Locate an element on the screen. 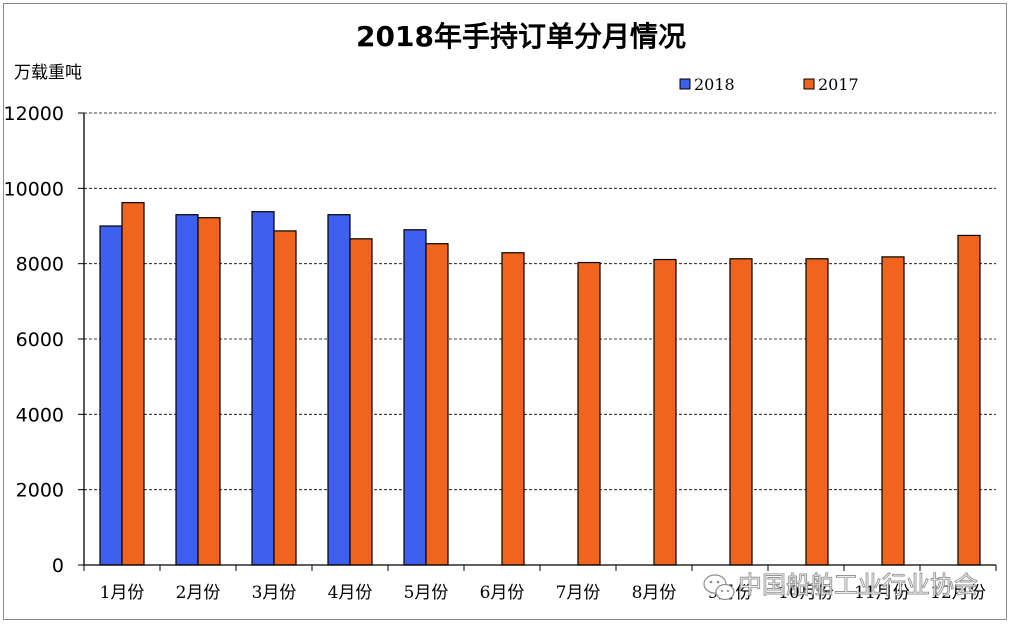  y-tick-label: 4000 is located at coordinates (40, 415).